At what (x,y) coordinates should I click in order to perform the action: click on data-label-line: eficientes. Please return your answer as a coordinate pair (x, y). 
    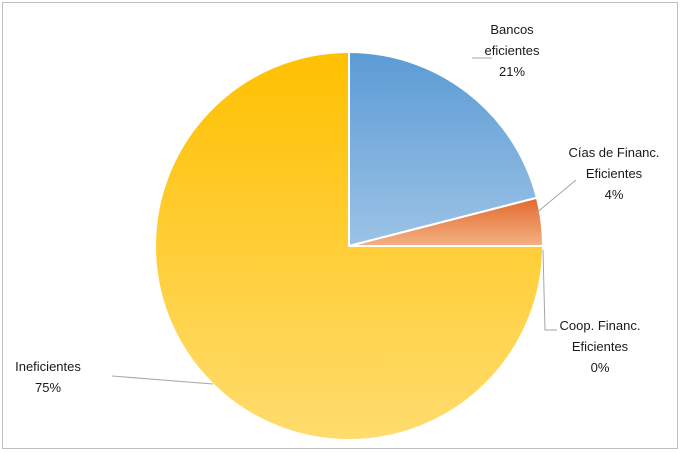
    Looking at the image, I should click on (512, 50).